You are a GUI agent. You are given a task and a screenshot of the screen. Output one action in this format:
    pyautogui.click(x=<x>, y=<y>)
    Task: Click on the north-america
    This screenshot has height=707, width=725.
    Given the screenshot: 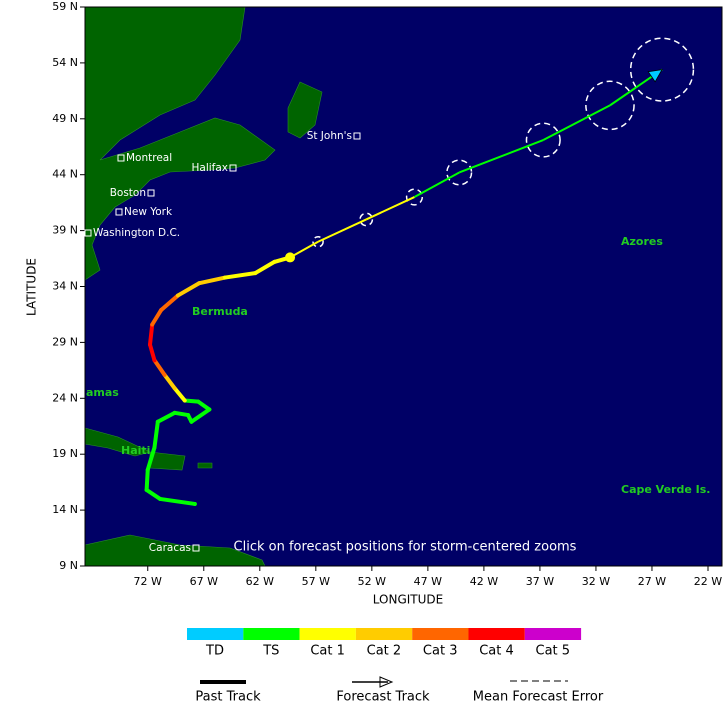 What is the action you would take?
    pyautogui.click(x=180, y=143)
    